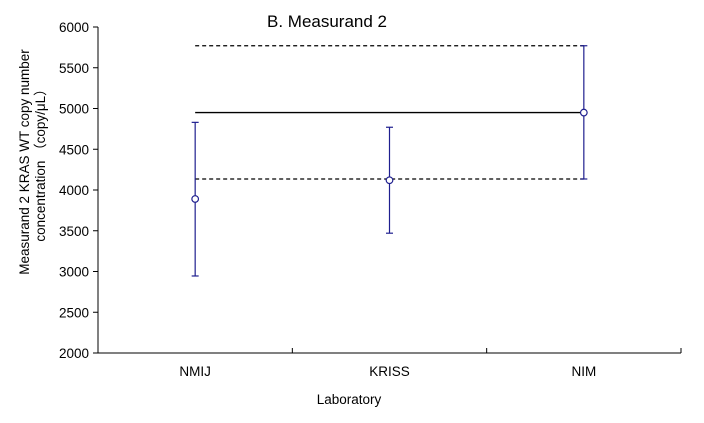  I want to click on chart-title: B. Measurand 2, so click(327, 21).